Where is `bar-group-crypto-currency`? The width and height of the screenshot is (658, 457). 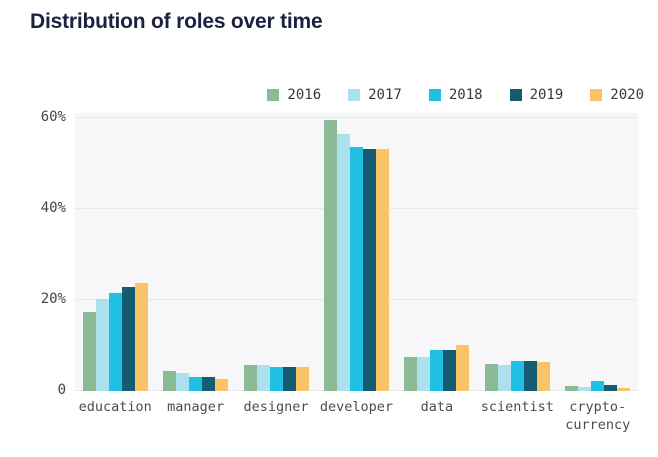
bar-group-crypto-currency is located at coordinates (598, 385).